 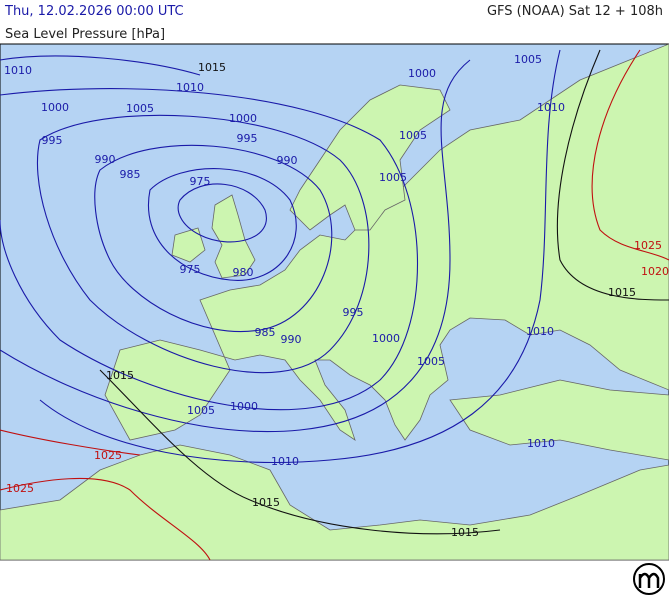 I want to click on model-run: GFS (NOAA) Sat 12 + 108h, so click(x=575, y=11).